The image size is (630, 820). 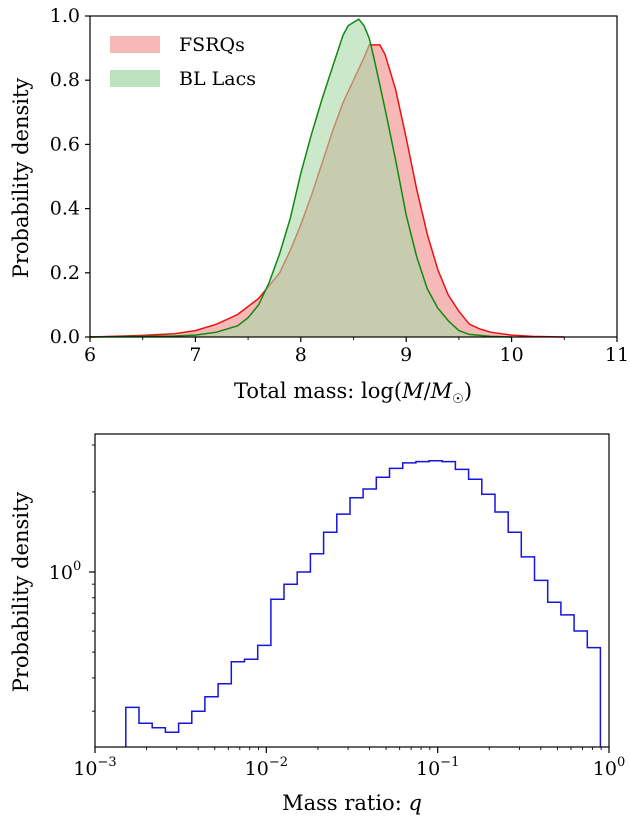 I want to click on bottom-y-axis-label: Probability density, so click(x=21, y=592).